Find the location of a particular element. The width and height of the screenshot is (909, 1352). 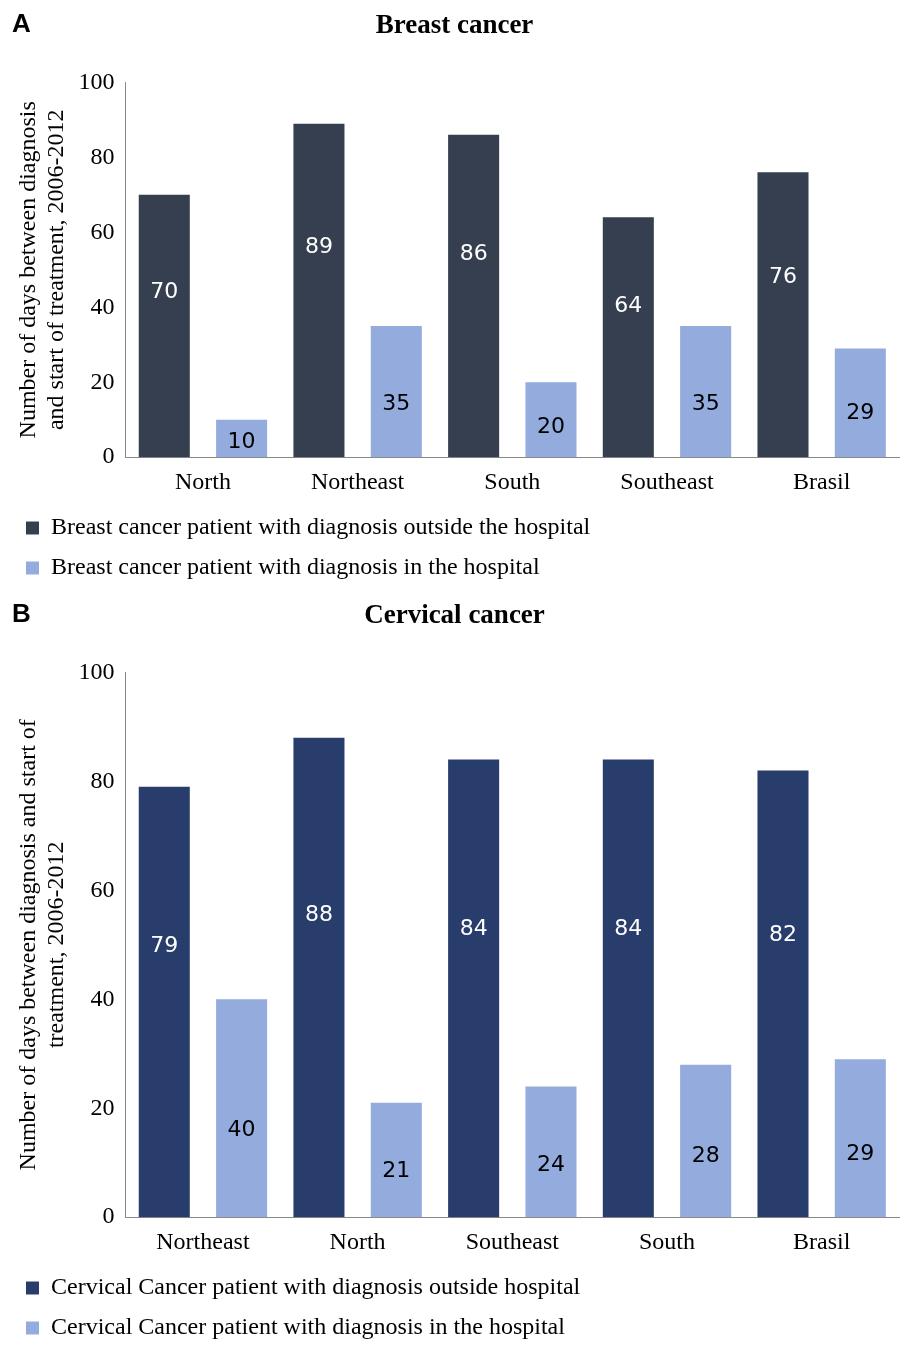

data-label: 76 is located at coordinates (782, 276).